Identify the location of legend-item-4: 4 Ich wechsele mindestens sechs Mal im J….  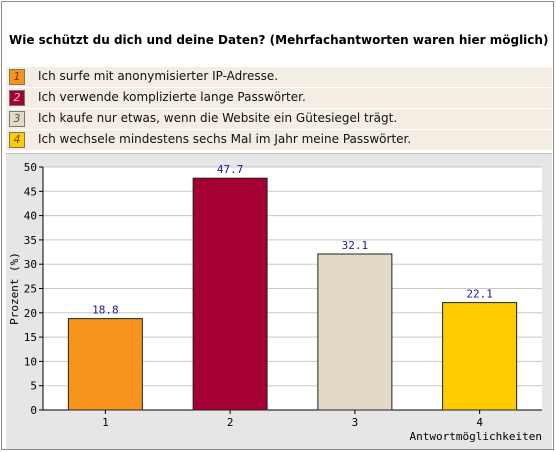
(279, 140).